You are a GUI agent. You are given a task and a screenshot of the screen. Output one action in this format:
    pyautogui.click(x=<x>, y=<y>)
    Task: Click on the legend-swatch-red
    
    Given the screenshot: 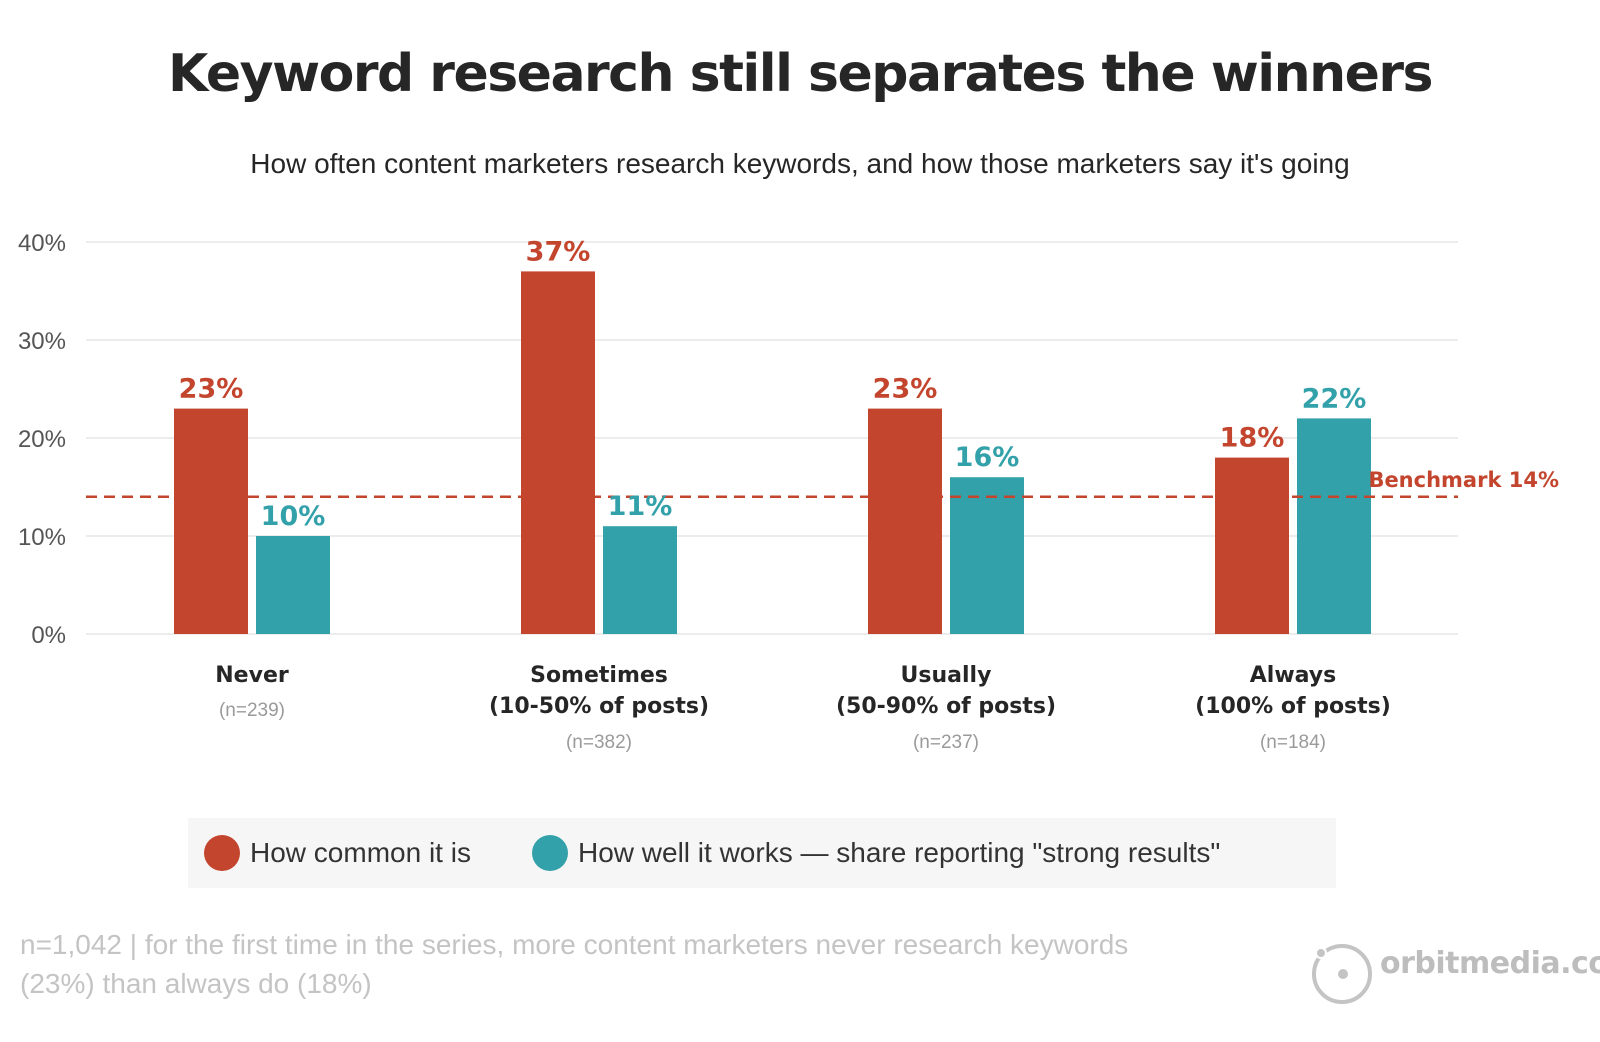 What is the action you would take?
    pyautogui.click(x=222, y=853)
    